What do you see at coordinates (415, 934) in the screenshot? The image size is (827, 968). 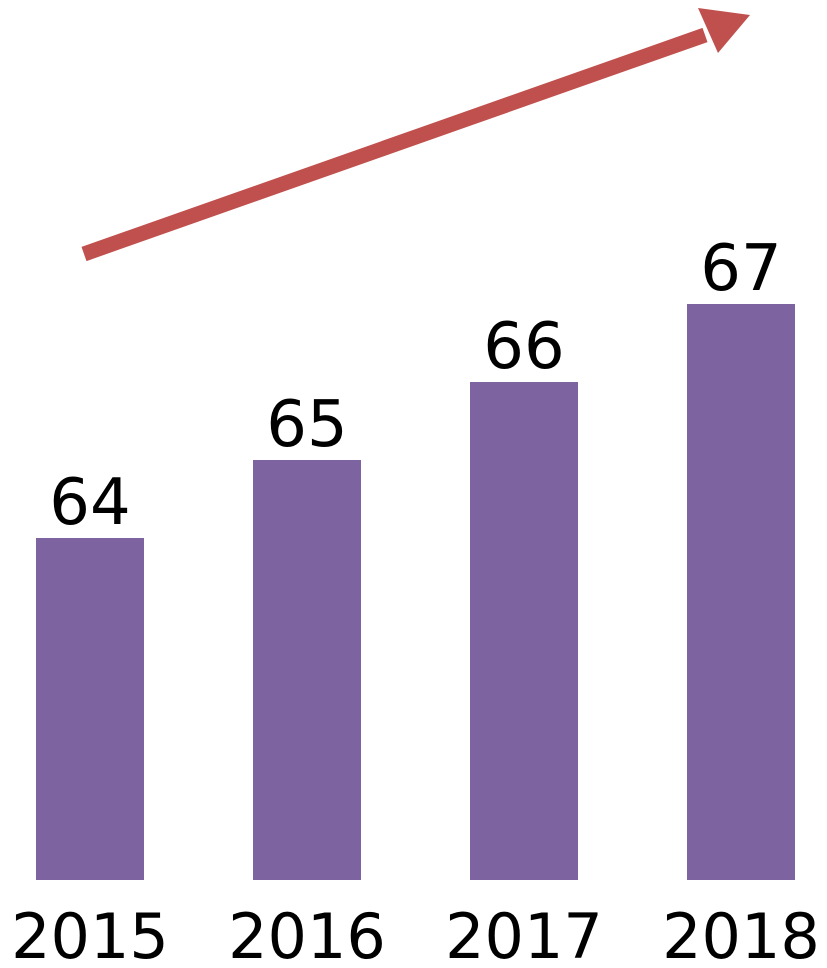 I see `x-tick-labels-group: 2015 2016 2017 2018` at bounding box center [415, 934].